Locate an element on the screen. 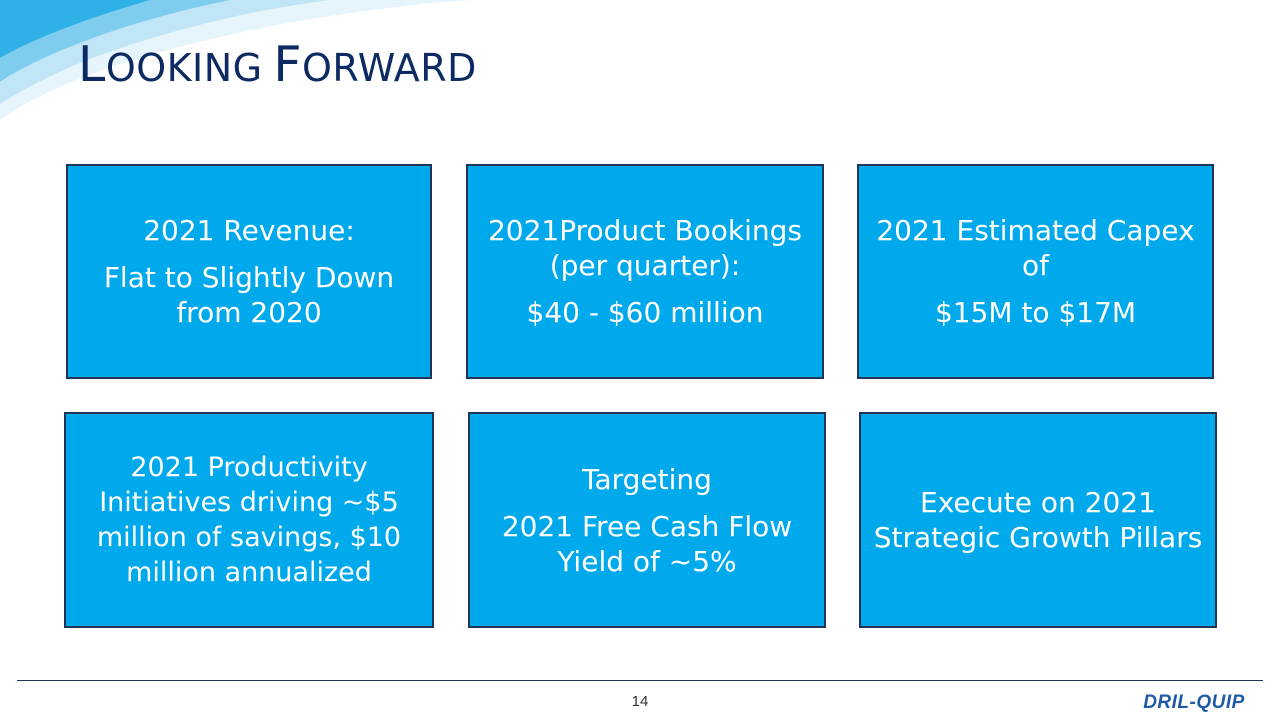 The height and width of the screenshot is (720, 1280). card-heading: 2021 Estimated Capex of is located at coordinates (1035, 248).